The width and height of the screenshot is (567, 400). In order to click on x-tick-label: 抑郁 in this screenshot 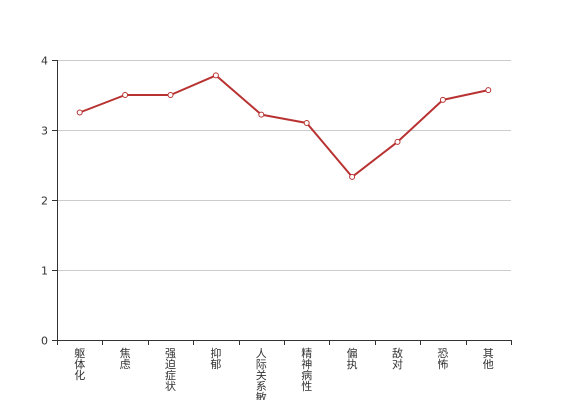, I will do `click(215, 358)`.